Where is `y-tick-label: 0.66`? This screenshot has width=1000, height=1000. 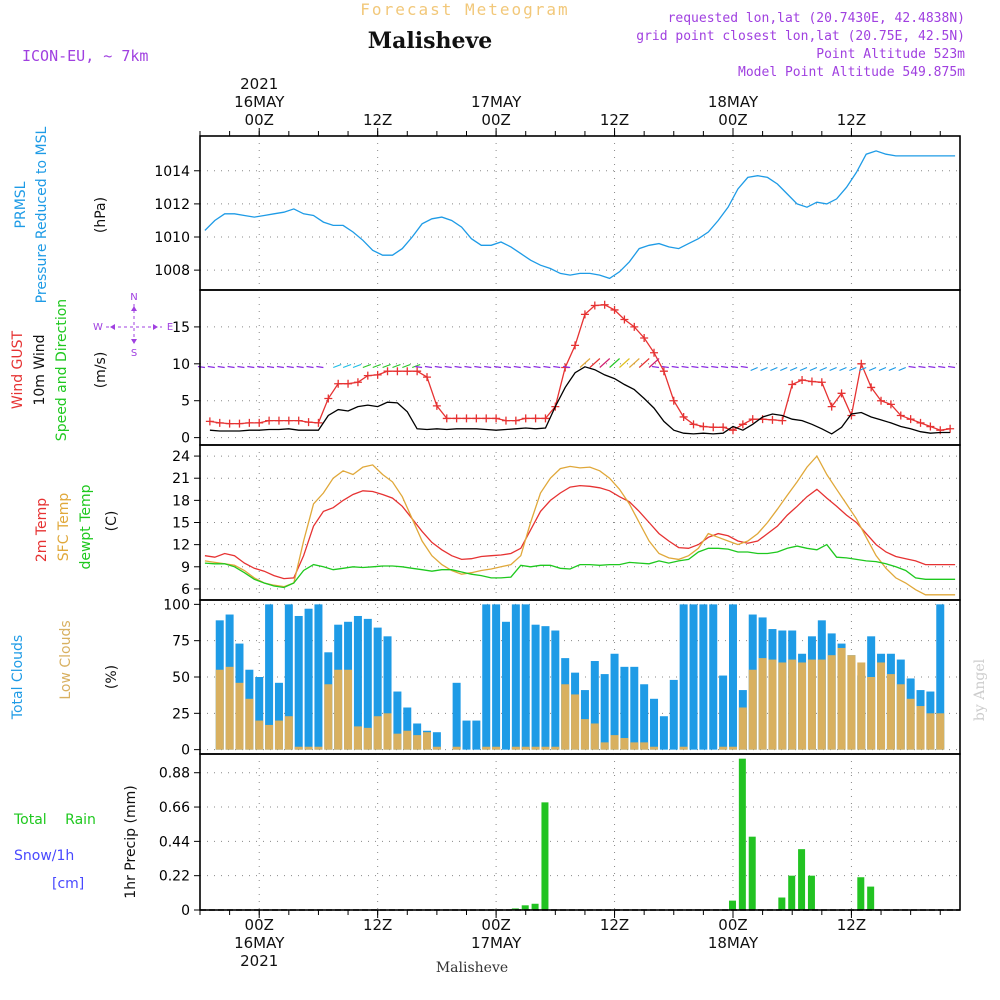 y-tick-label: 0.66 is located at coordinates (174, 808).